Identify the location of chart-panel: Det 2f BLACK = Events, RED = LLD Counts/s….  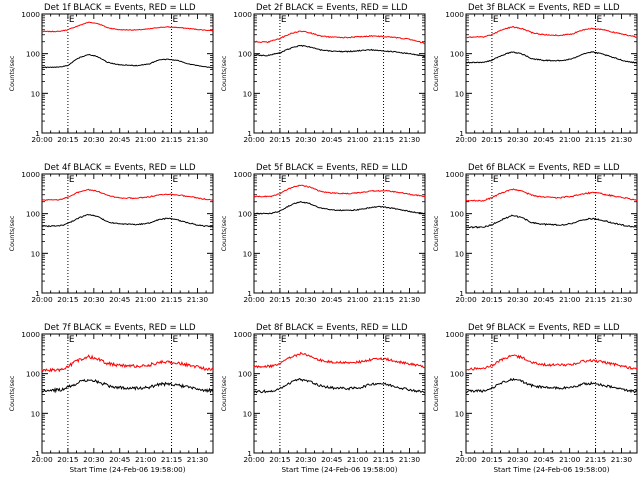
(323, 73).